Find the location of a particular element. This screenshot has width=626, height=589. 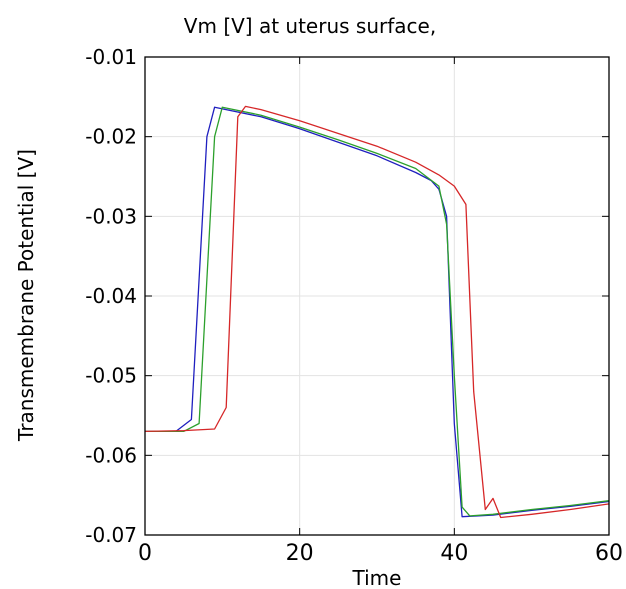

y-tick-label: -0.01 is located at coordinates (111, 57).